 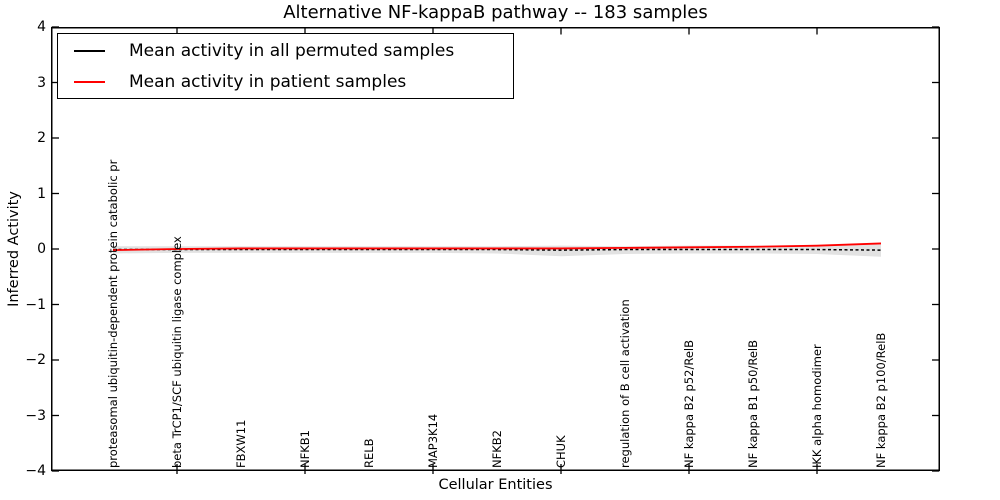 I want to click on legend-line-patient, so click(x=89, y=81).